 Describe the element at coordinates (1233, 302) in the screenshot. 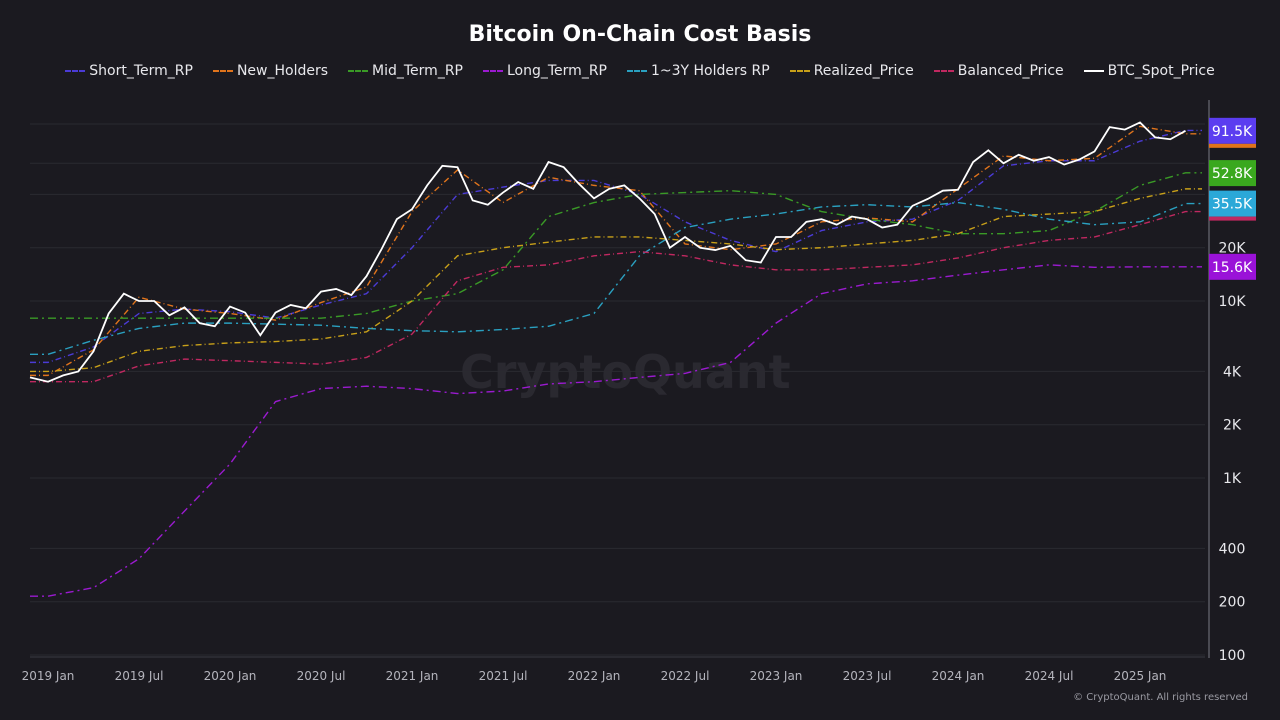

I see `y-tick-label: 10K` at that location.